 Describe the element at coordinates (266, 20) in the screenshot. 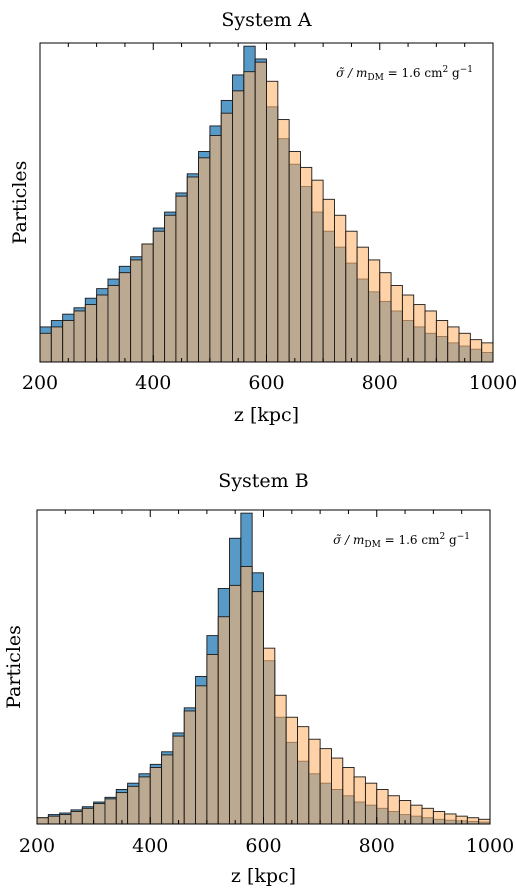

I see `chart-title: System A` at that location.